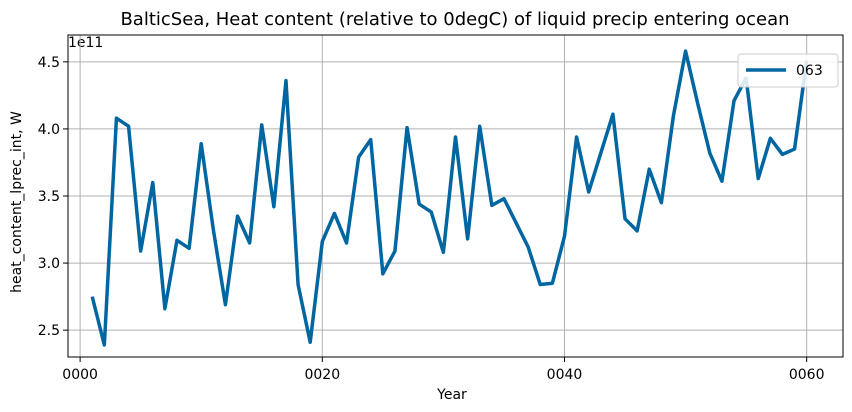 The width and height of the screenshot is (852, 412). What do you see at coordinates (322, 375) in the screenshot?
I see `x-tick-label: 0020` at bounding box center [322, 375].